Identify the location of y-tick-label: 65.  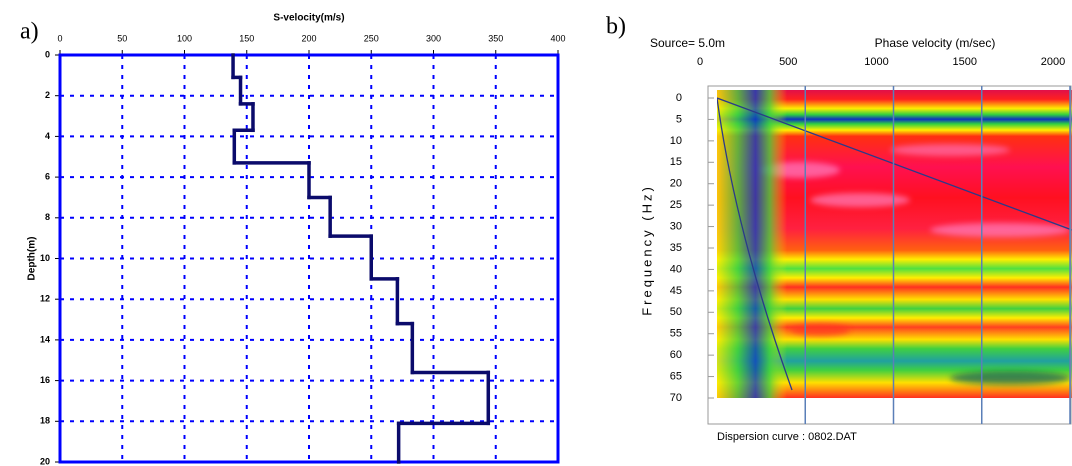
(676, 376).